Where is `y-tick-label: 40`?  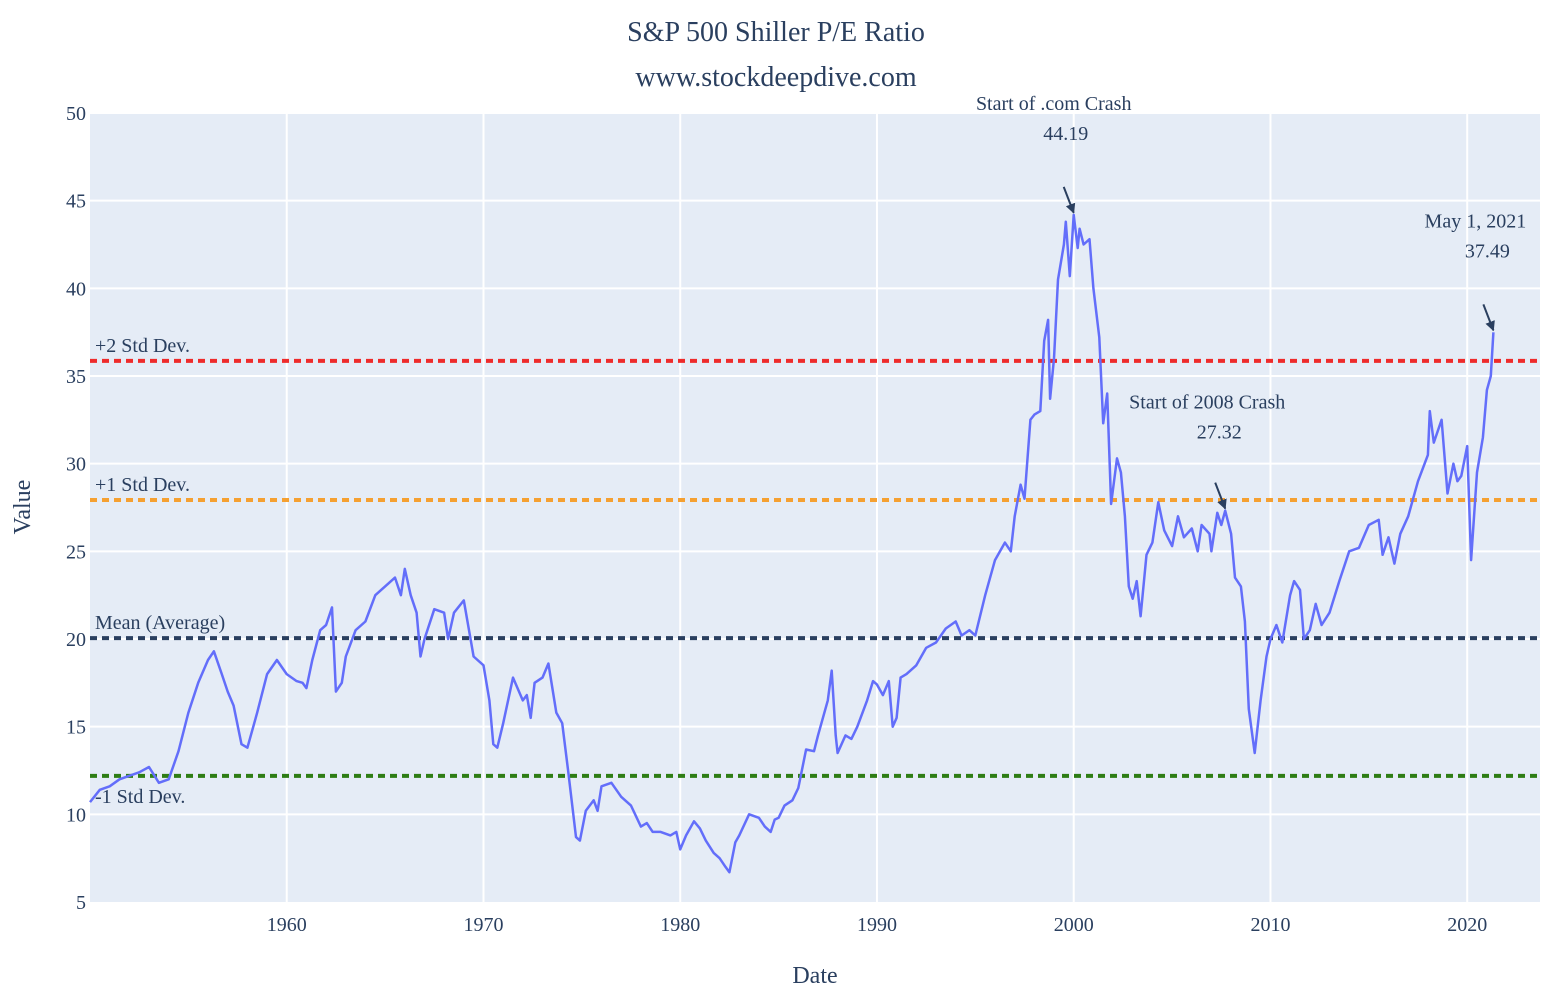
y-tick-label: 40 is located at coordinates (76, 289).